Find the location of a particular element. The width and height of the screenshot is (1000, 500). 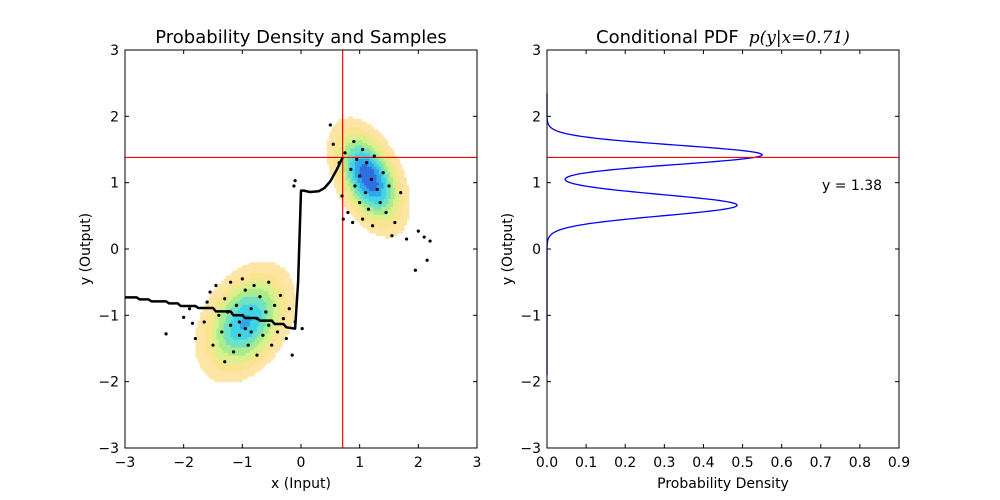

x-tick-label: 3 is located at coordinates (477, 463).